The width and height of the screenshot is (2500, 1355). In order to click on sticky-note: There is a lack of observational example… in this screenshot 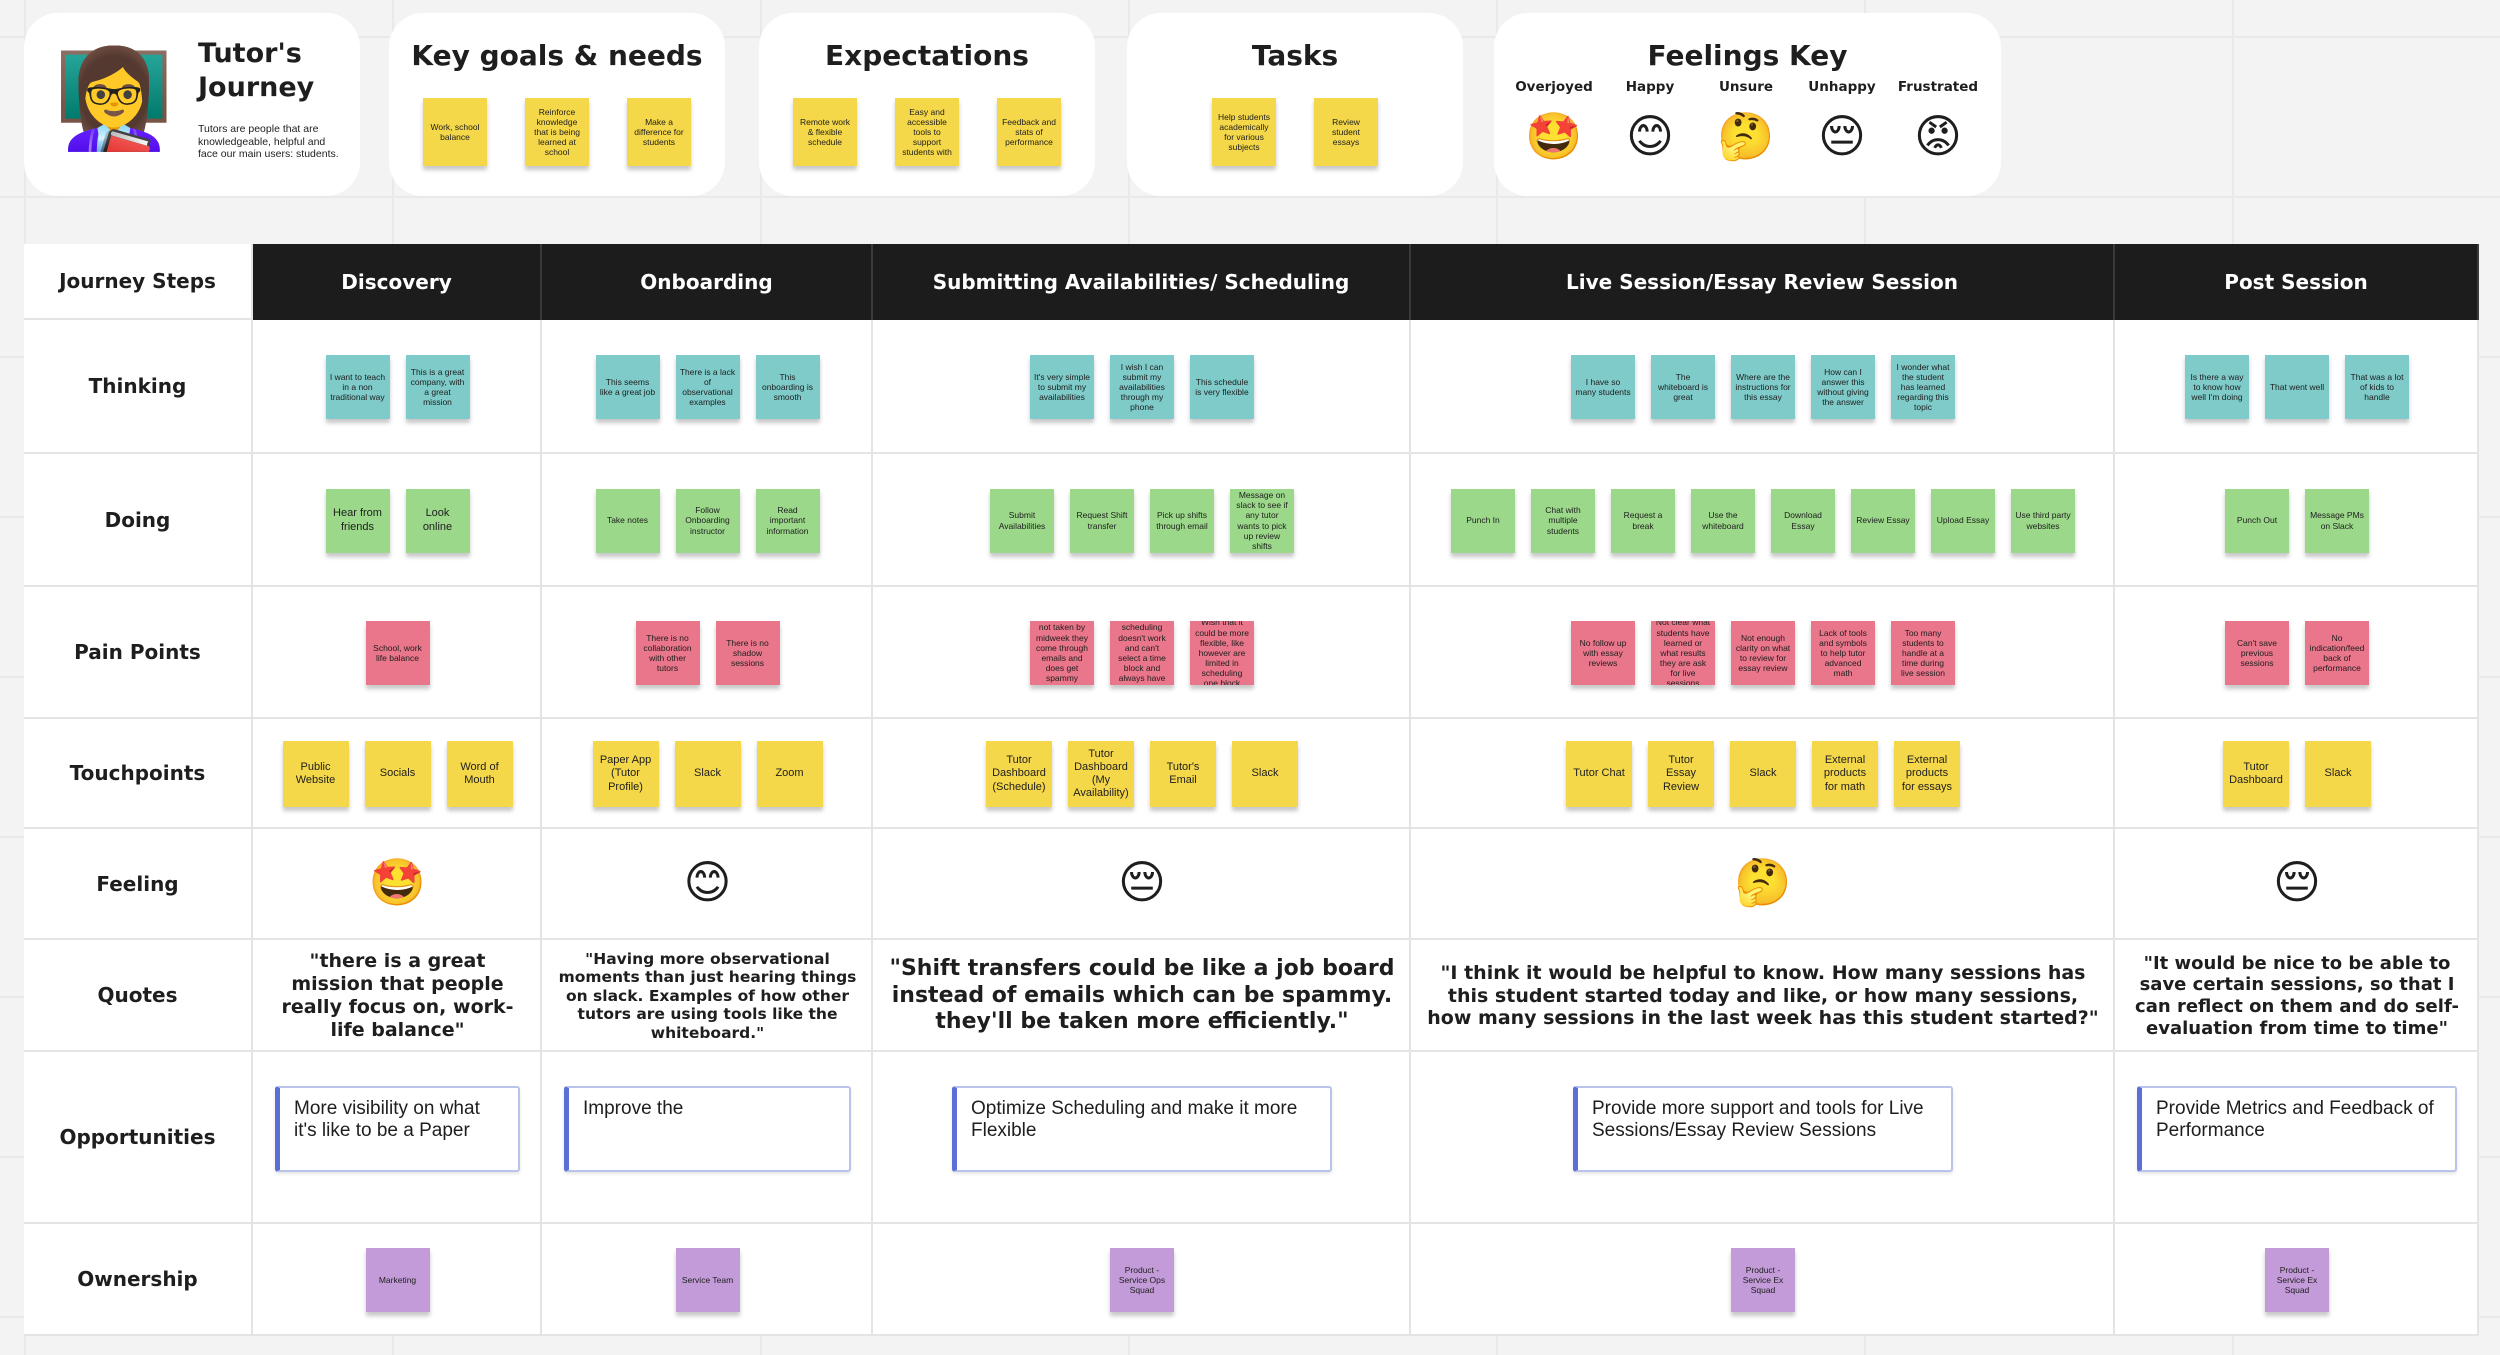, I will do `click(707, 387)`.